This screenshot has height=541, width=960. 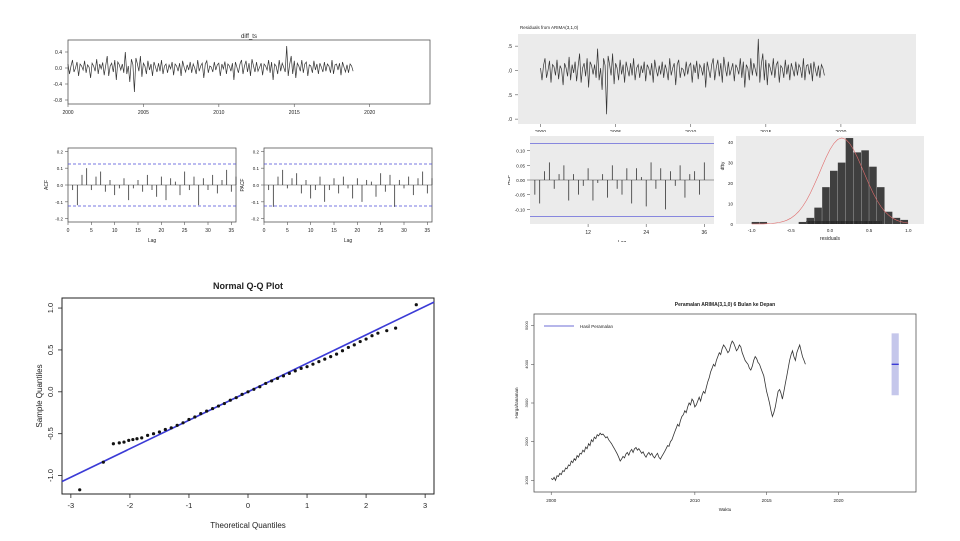 What do you see at coordinates (588, 233) in the screenshot?
I see `x-tick-label: 12` at bounding box center [588, 233].